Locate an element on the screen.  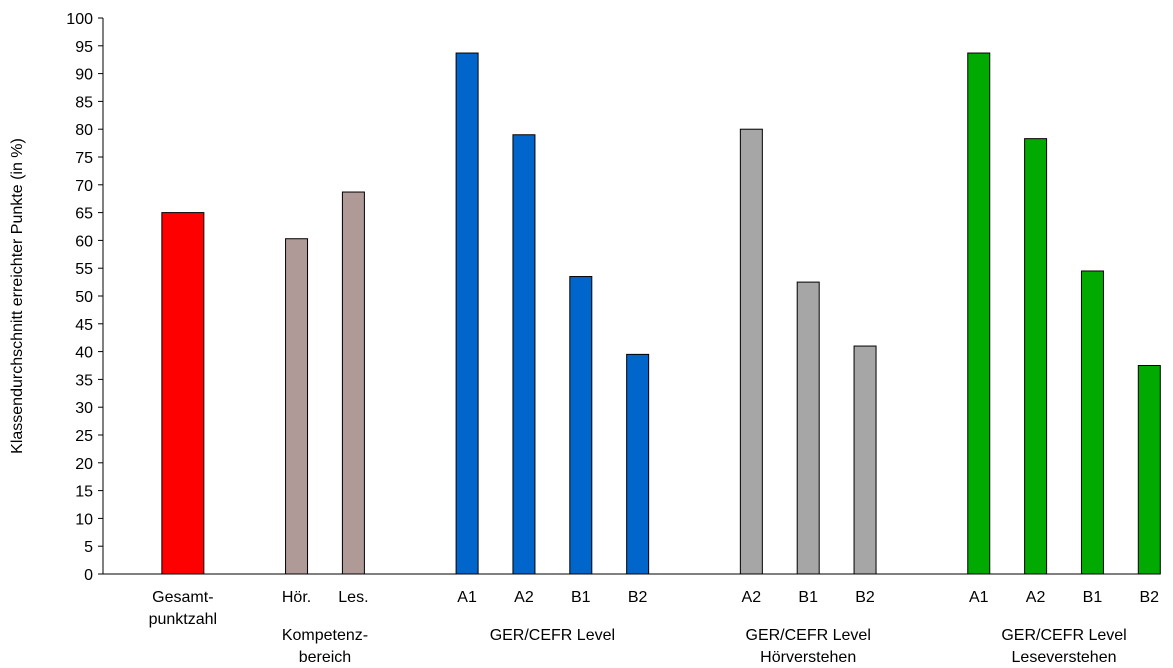
y-tick-label: 80 is located at coordinates (84, 130).